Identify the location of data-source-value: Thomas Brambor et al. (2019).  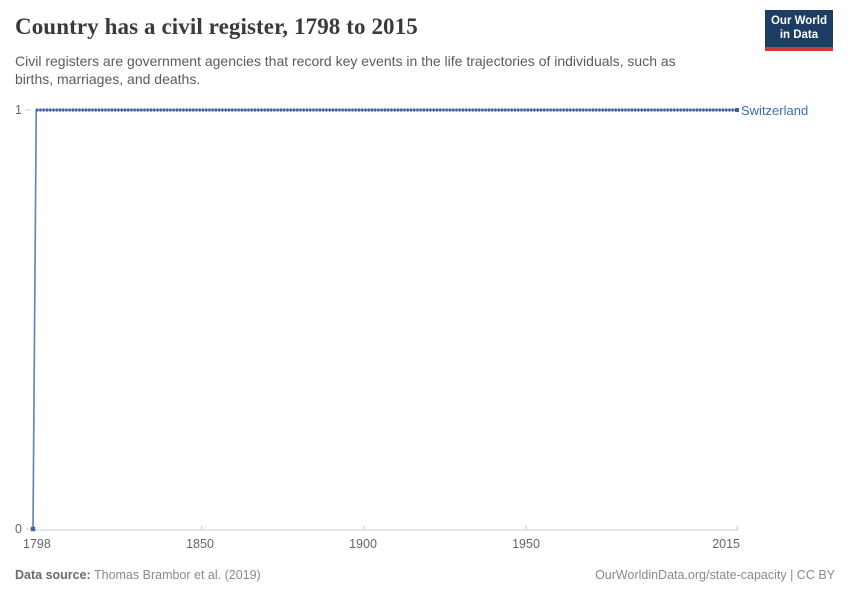
(177, 575).